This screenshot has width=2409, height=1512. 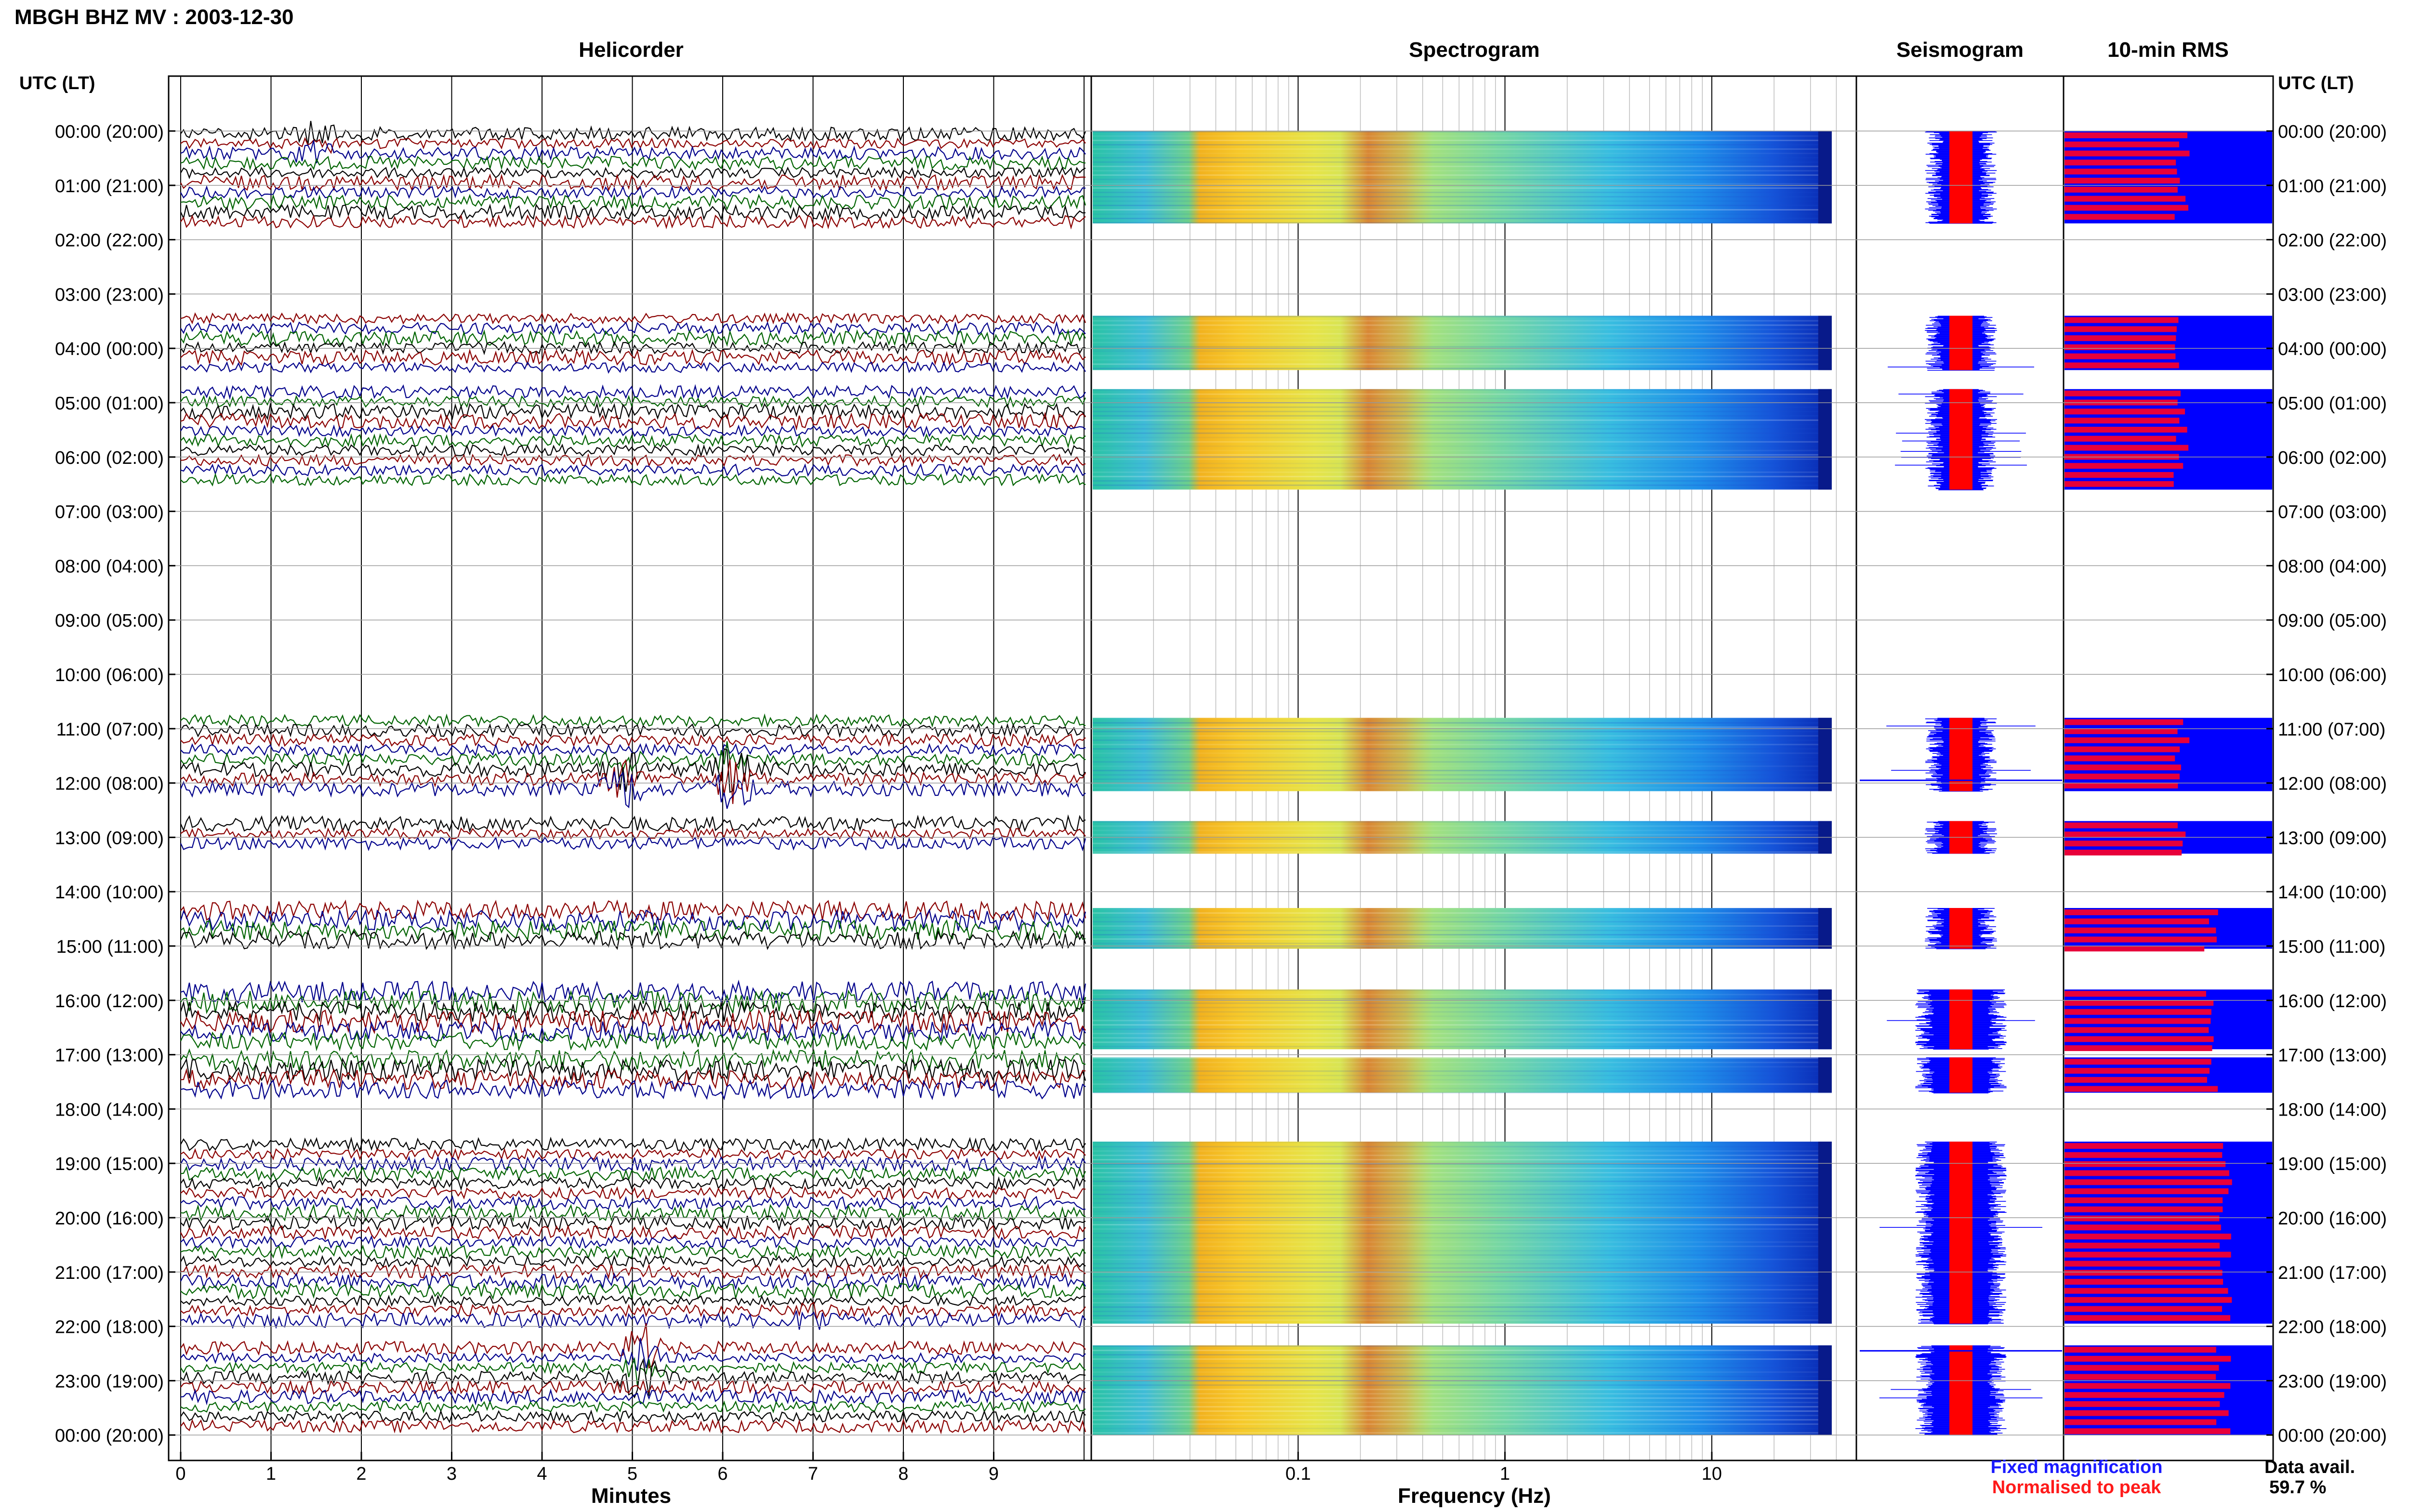 I want to click on panel-title-helicorder: Helicorder, so click(x=631, y=50).